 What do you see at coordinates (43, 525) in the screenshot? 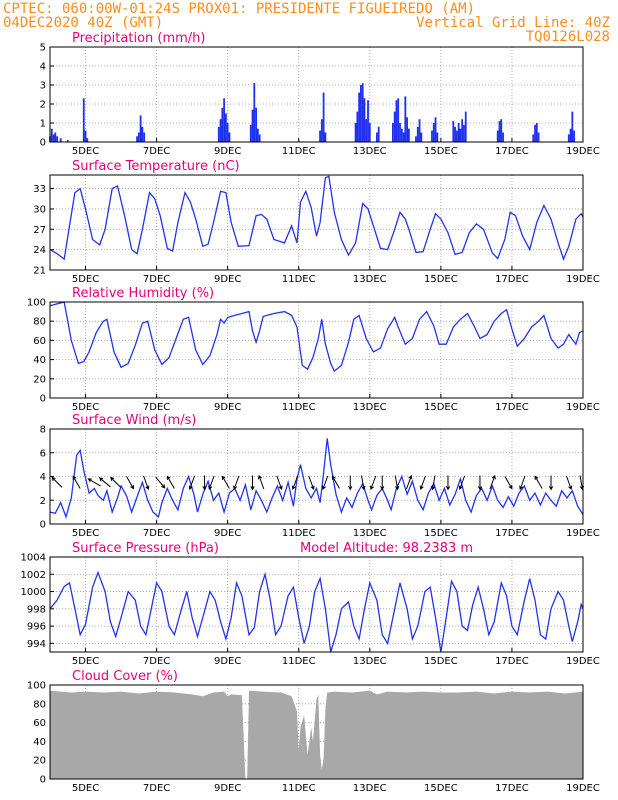
I see `y-tick-label: 0` at bounding box center [43, 525].